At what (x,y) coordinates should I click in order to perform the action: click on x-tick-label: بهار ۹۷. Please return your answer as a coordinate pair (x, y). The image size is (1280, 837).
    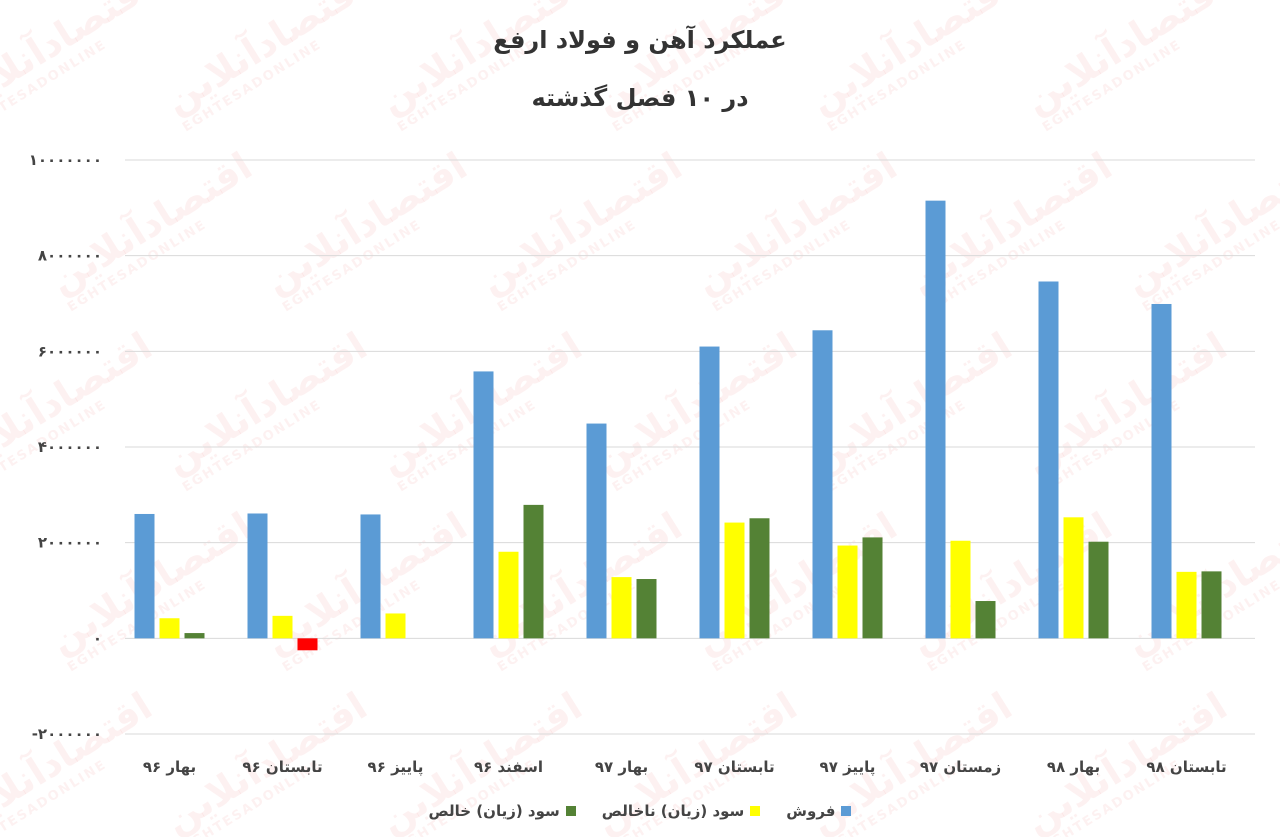
    Looking at the image, I should click on (621, 767).